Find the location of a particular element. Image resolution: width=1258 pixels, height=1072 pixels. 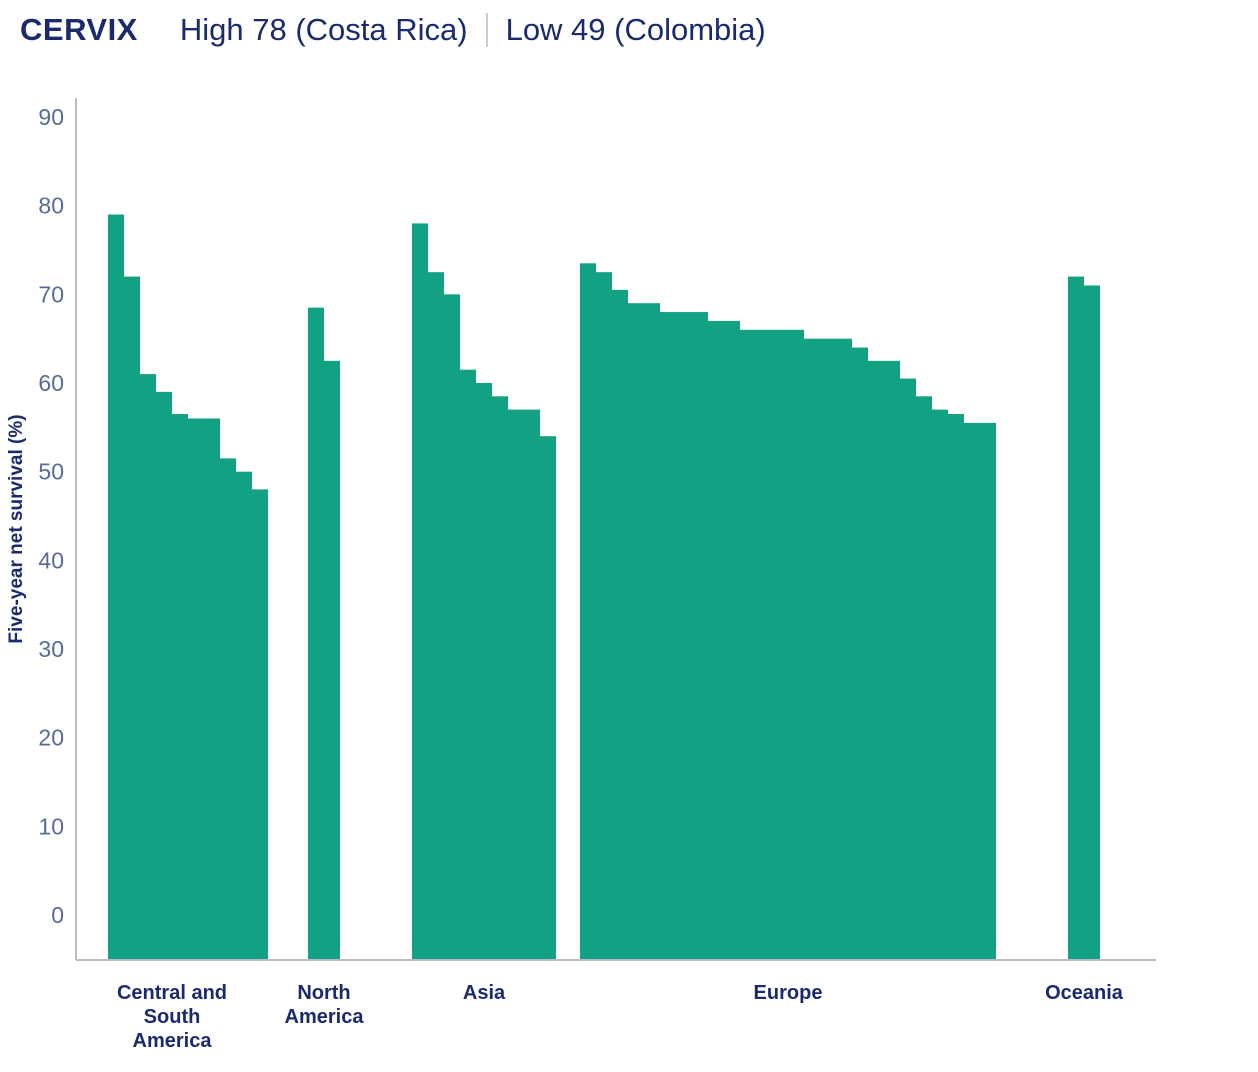

low-value-label: Low 49 (Colombia) is located at coordinates (635, 29).